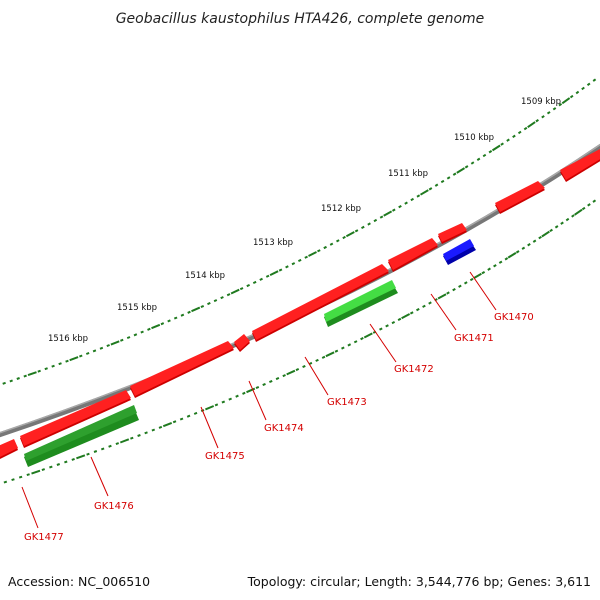  What do you see at coordinates (75, 419) in the screenshot?
I see `gene-arrow-gk1476-upper` at bounding box center [75, 419].